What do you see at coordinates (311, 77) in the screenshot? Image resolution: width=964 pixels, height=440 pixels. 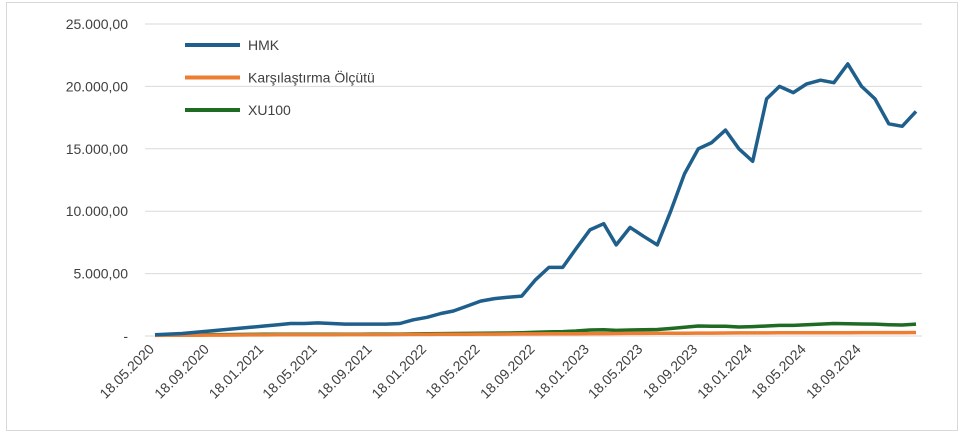 I see `legend-label: Karşılaştırma Ölçütü` at bounding box center [311, 77].